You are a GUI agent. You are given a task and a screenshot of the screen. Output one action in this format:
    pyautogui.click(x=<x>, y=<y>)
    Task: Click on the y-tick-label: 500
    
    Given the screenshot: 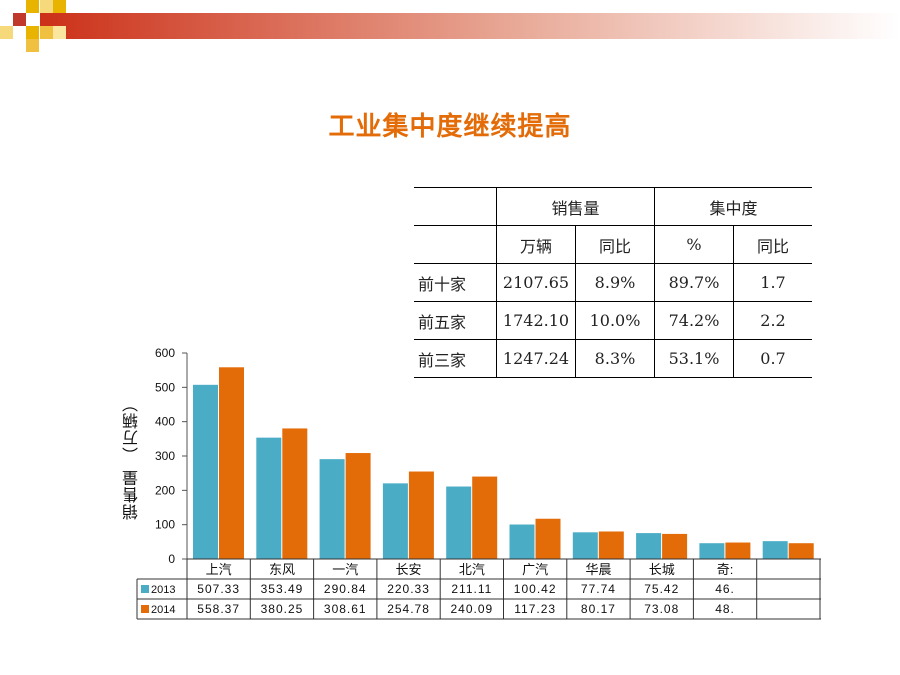 What is the action you would take?
    pyautogui.click(x=165, y=387)
    